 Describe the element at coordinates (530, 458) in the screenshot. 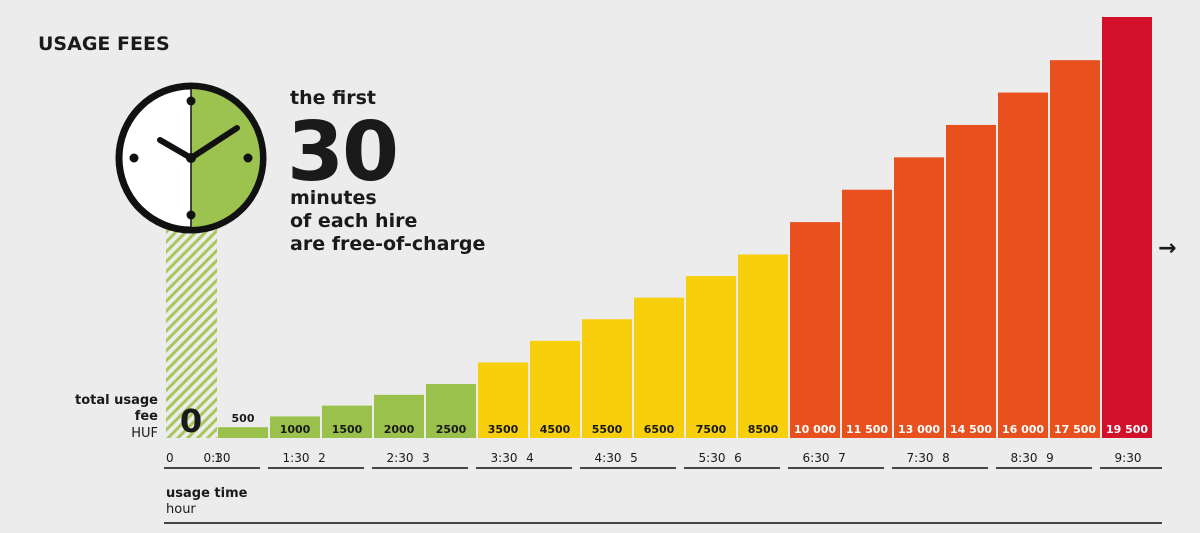

I see `x-tick-8: 4` at that location.